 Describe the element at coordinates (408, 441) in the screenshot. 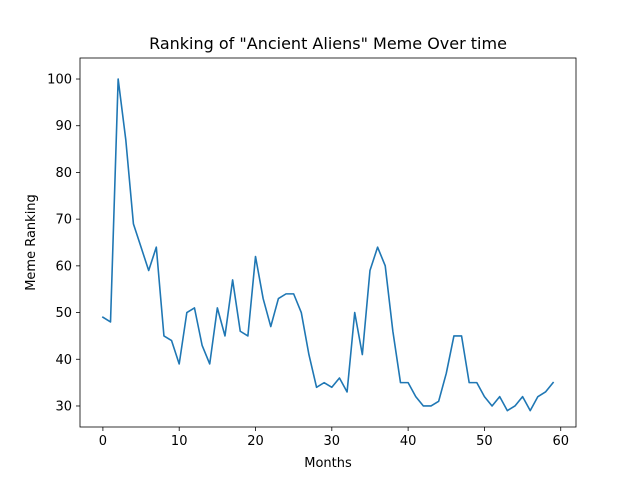

I see `x-tick-label: 40` at that location.